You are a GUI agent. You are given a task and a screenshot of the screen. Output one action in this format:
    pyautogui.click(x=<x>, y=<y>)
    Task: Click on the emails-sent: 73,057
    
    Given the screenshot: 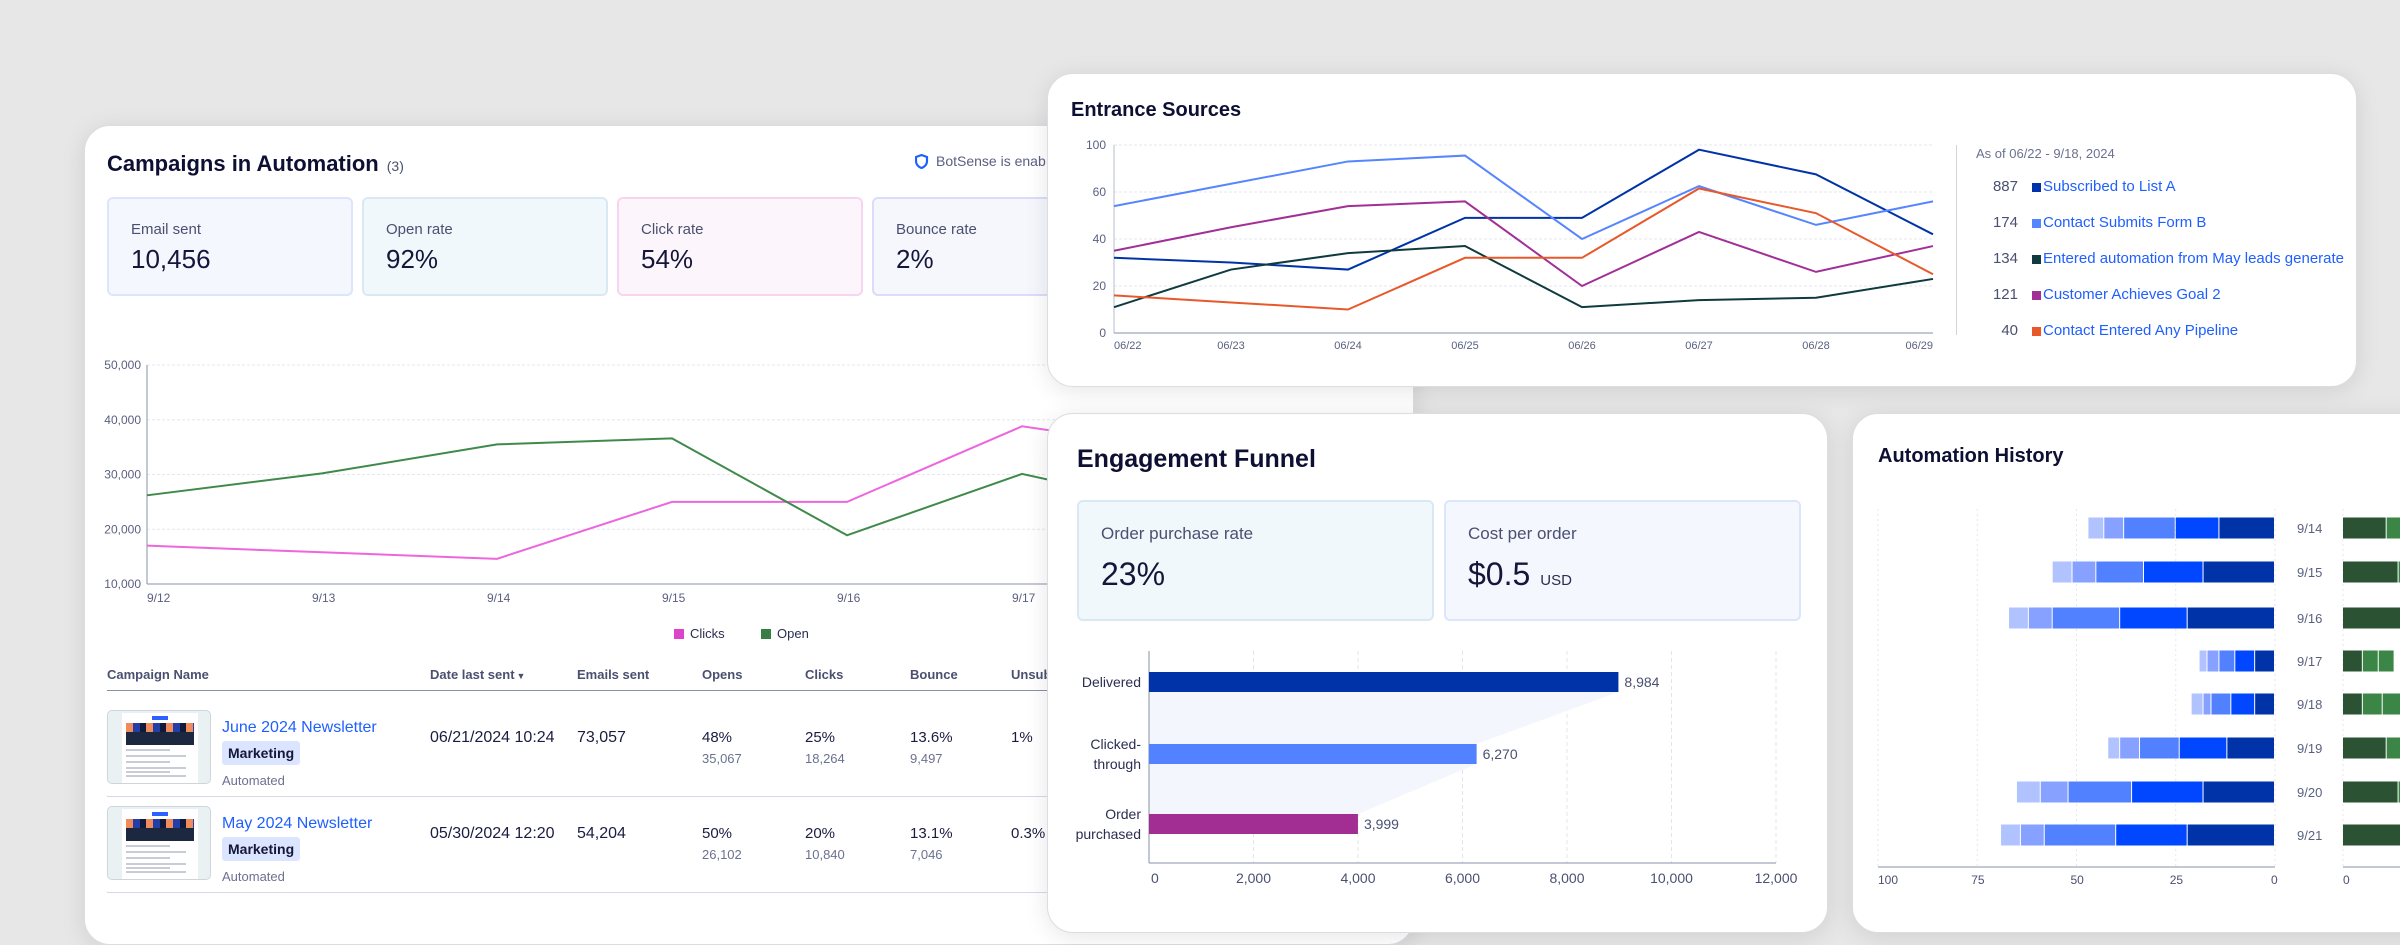 What is the action you would take?
    pyautogui.click(x=601, y=737)
    